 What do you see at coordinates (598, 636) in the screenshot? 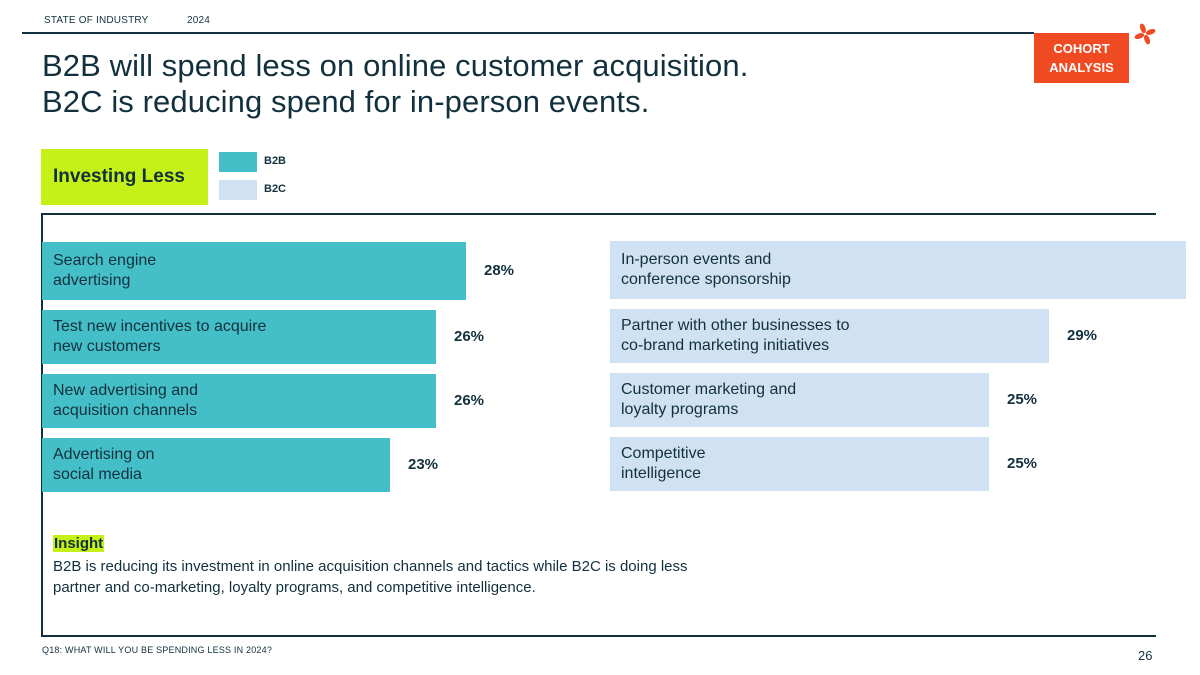
I see `chart-frame-bottom` at bounding box center [598, 636].